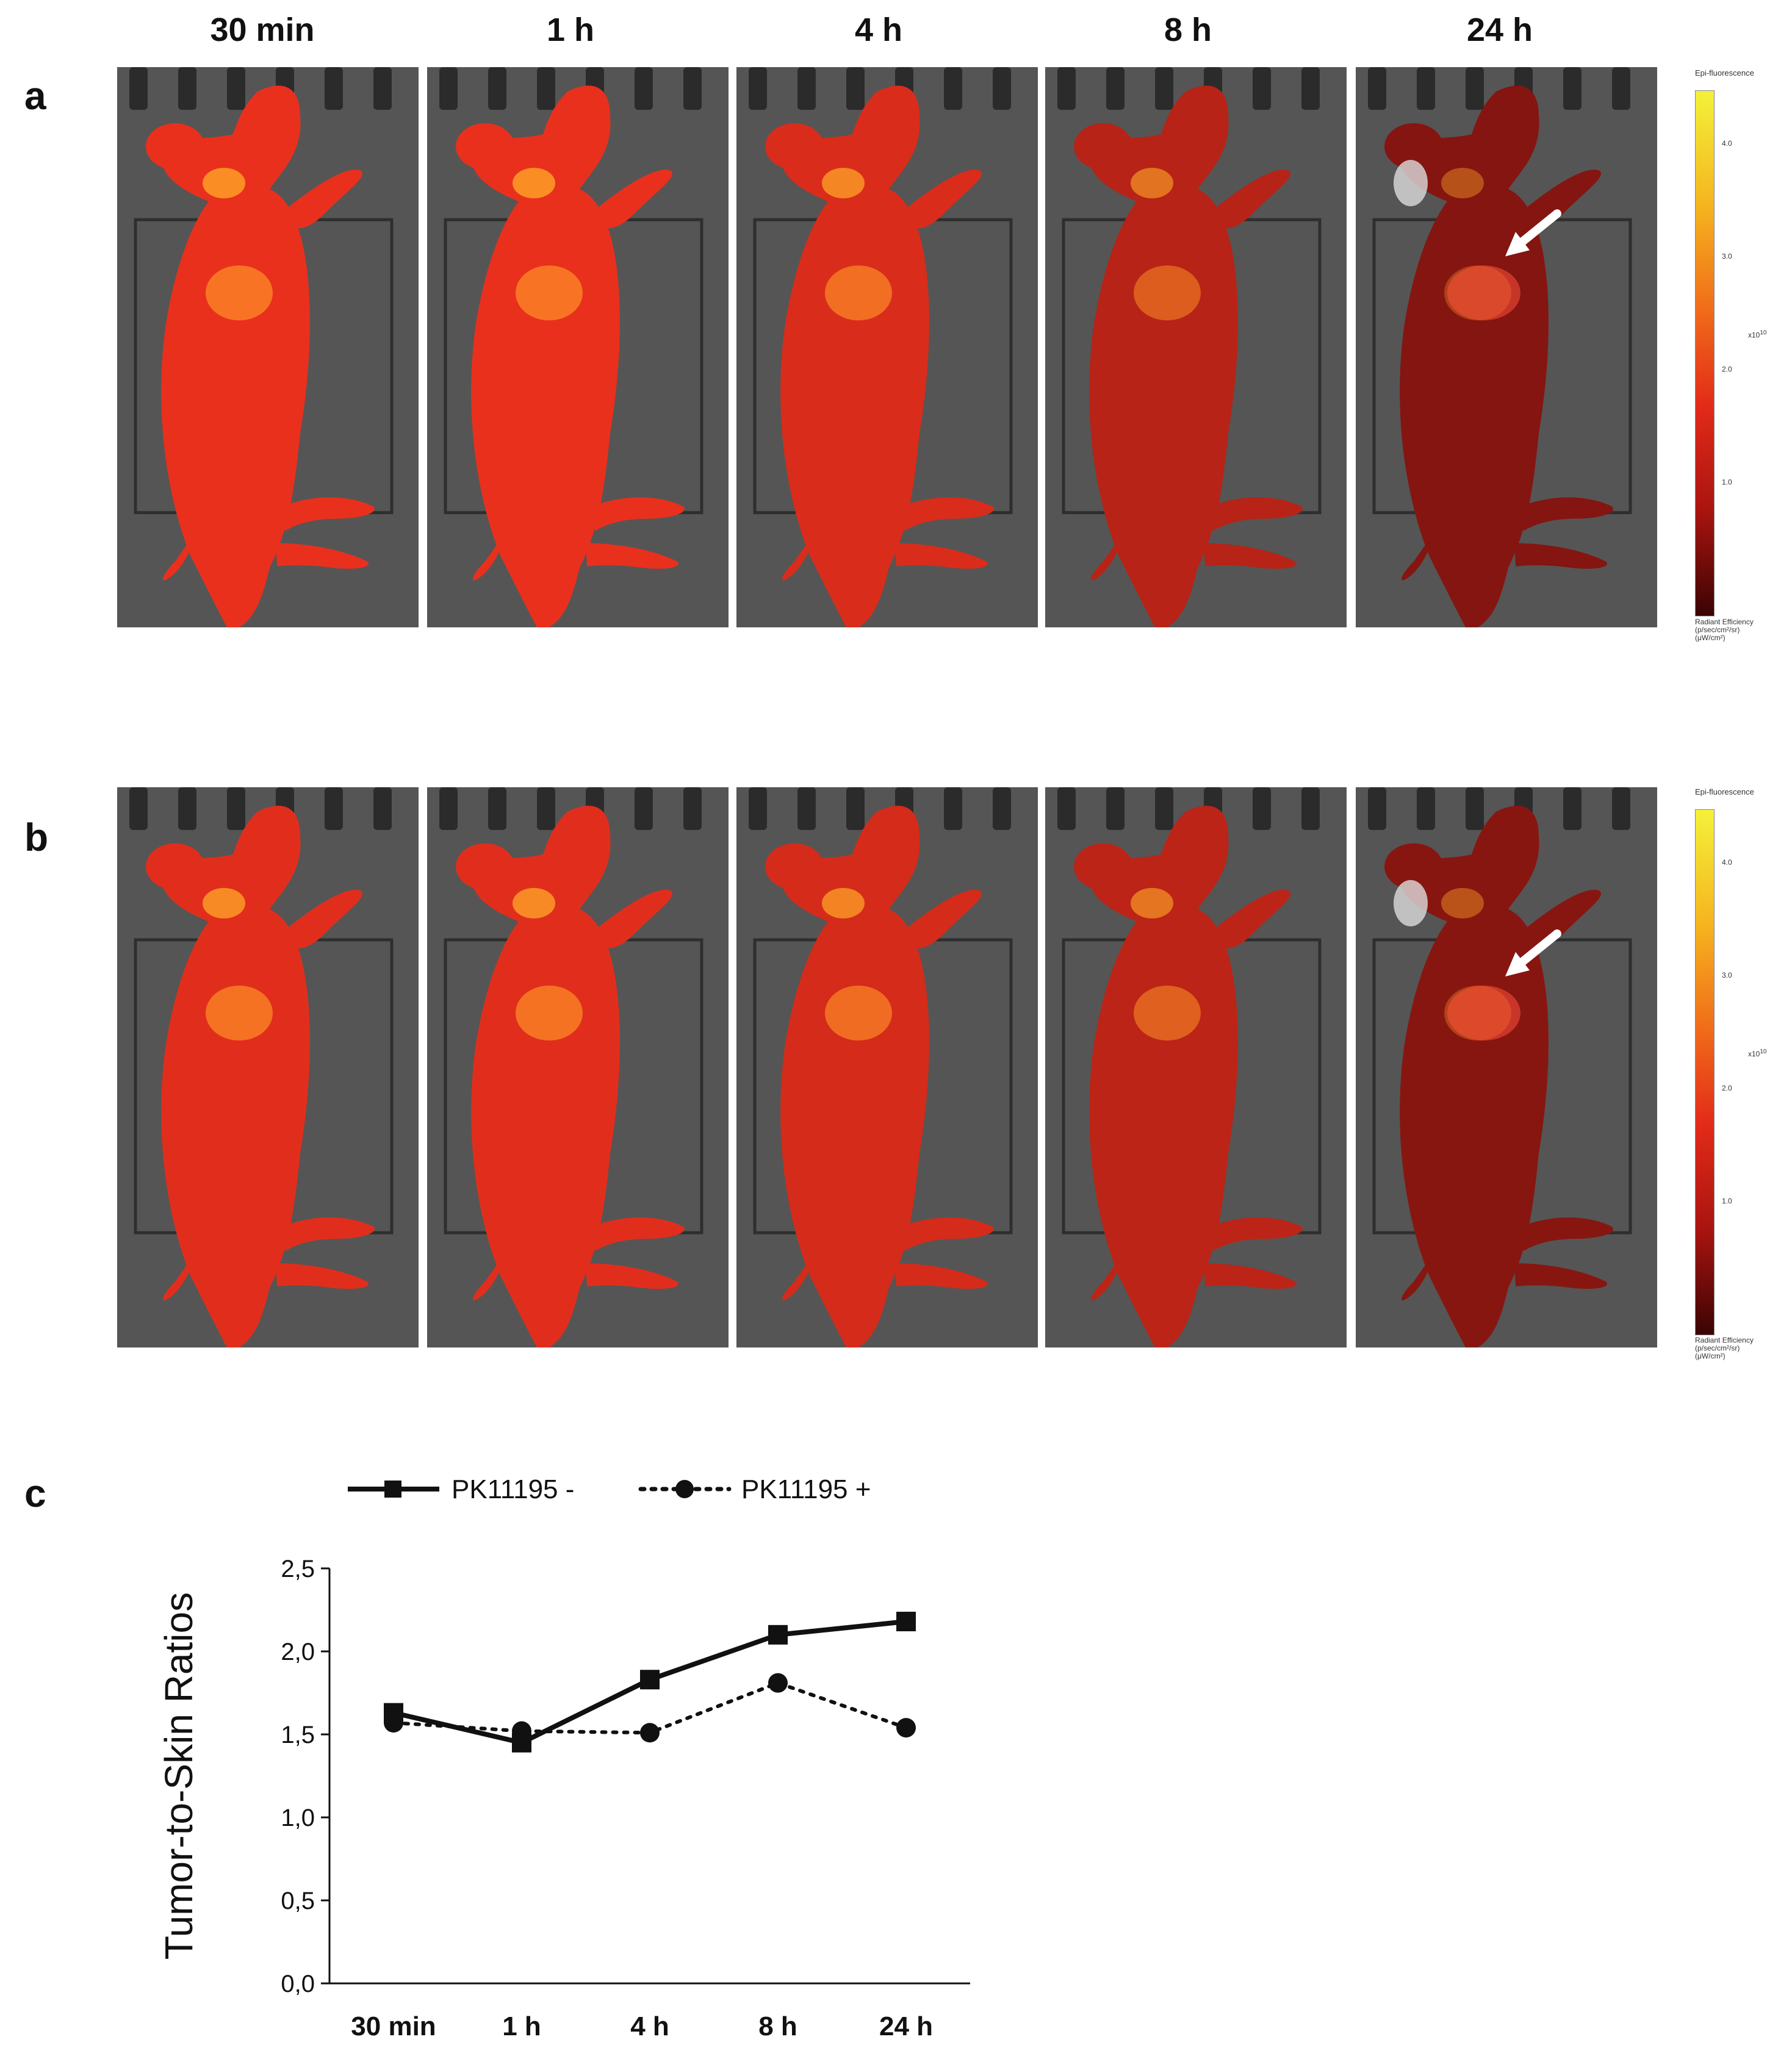  I want to click on panel-label-a: a, so click(35, 96).